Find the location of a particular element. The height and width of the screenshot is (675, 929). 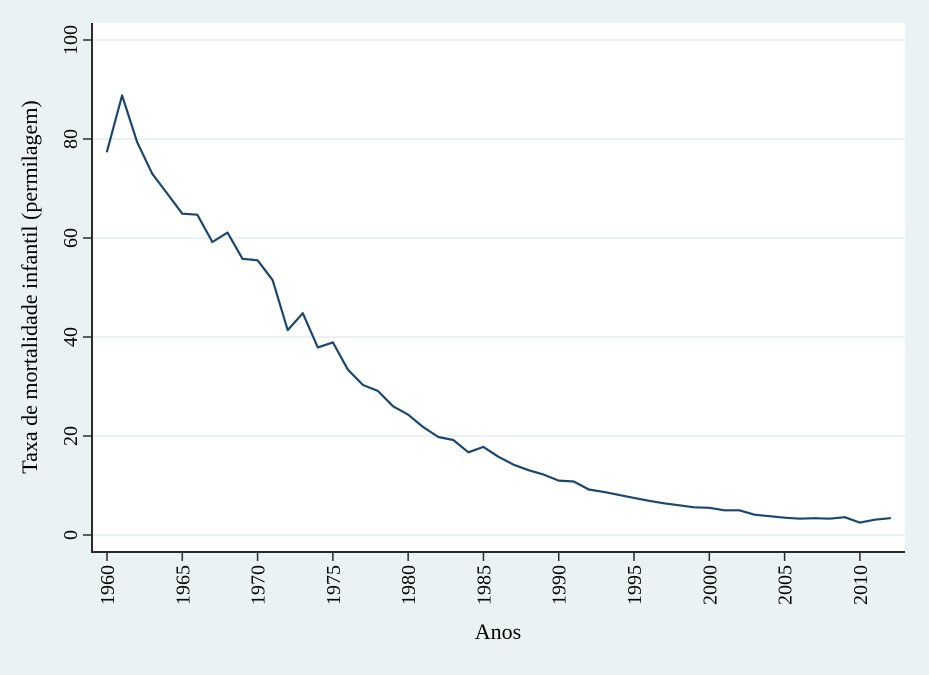

x-tick-label: 1965 is located at coordinates (183, 585).